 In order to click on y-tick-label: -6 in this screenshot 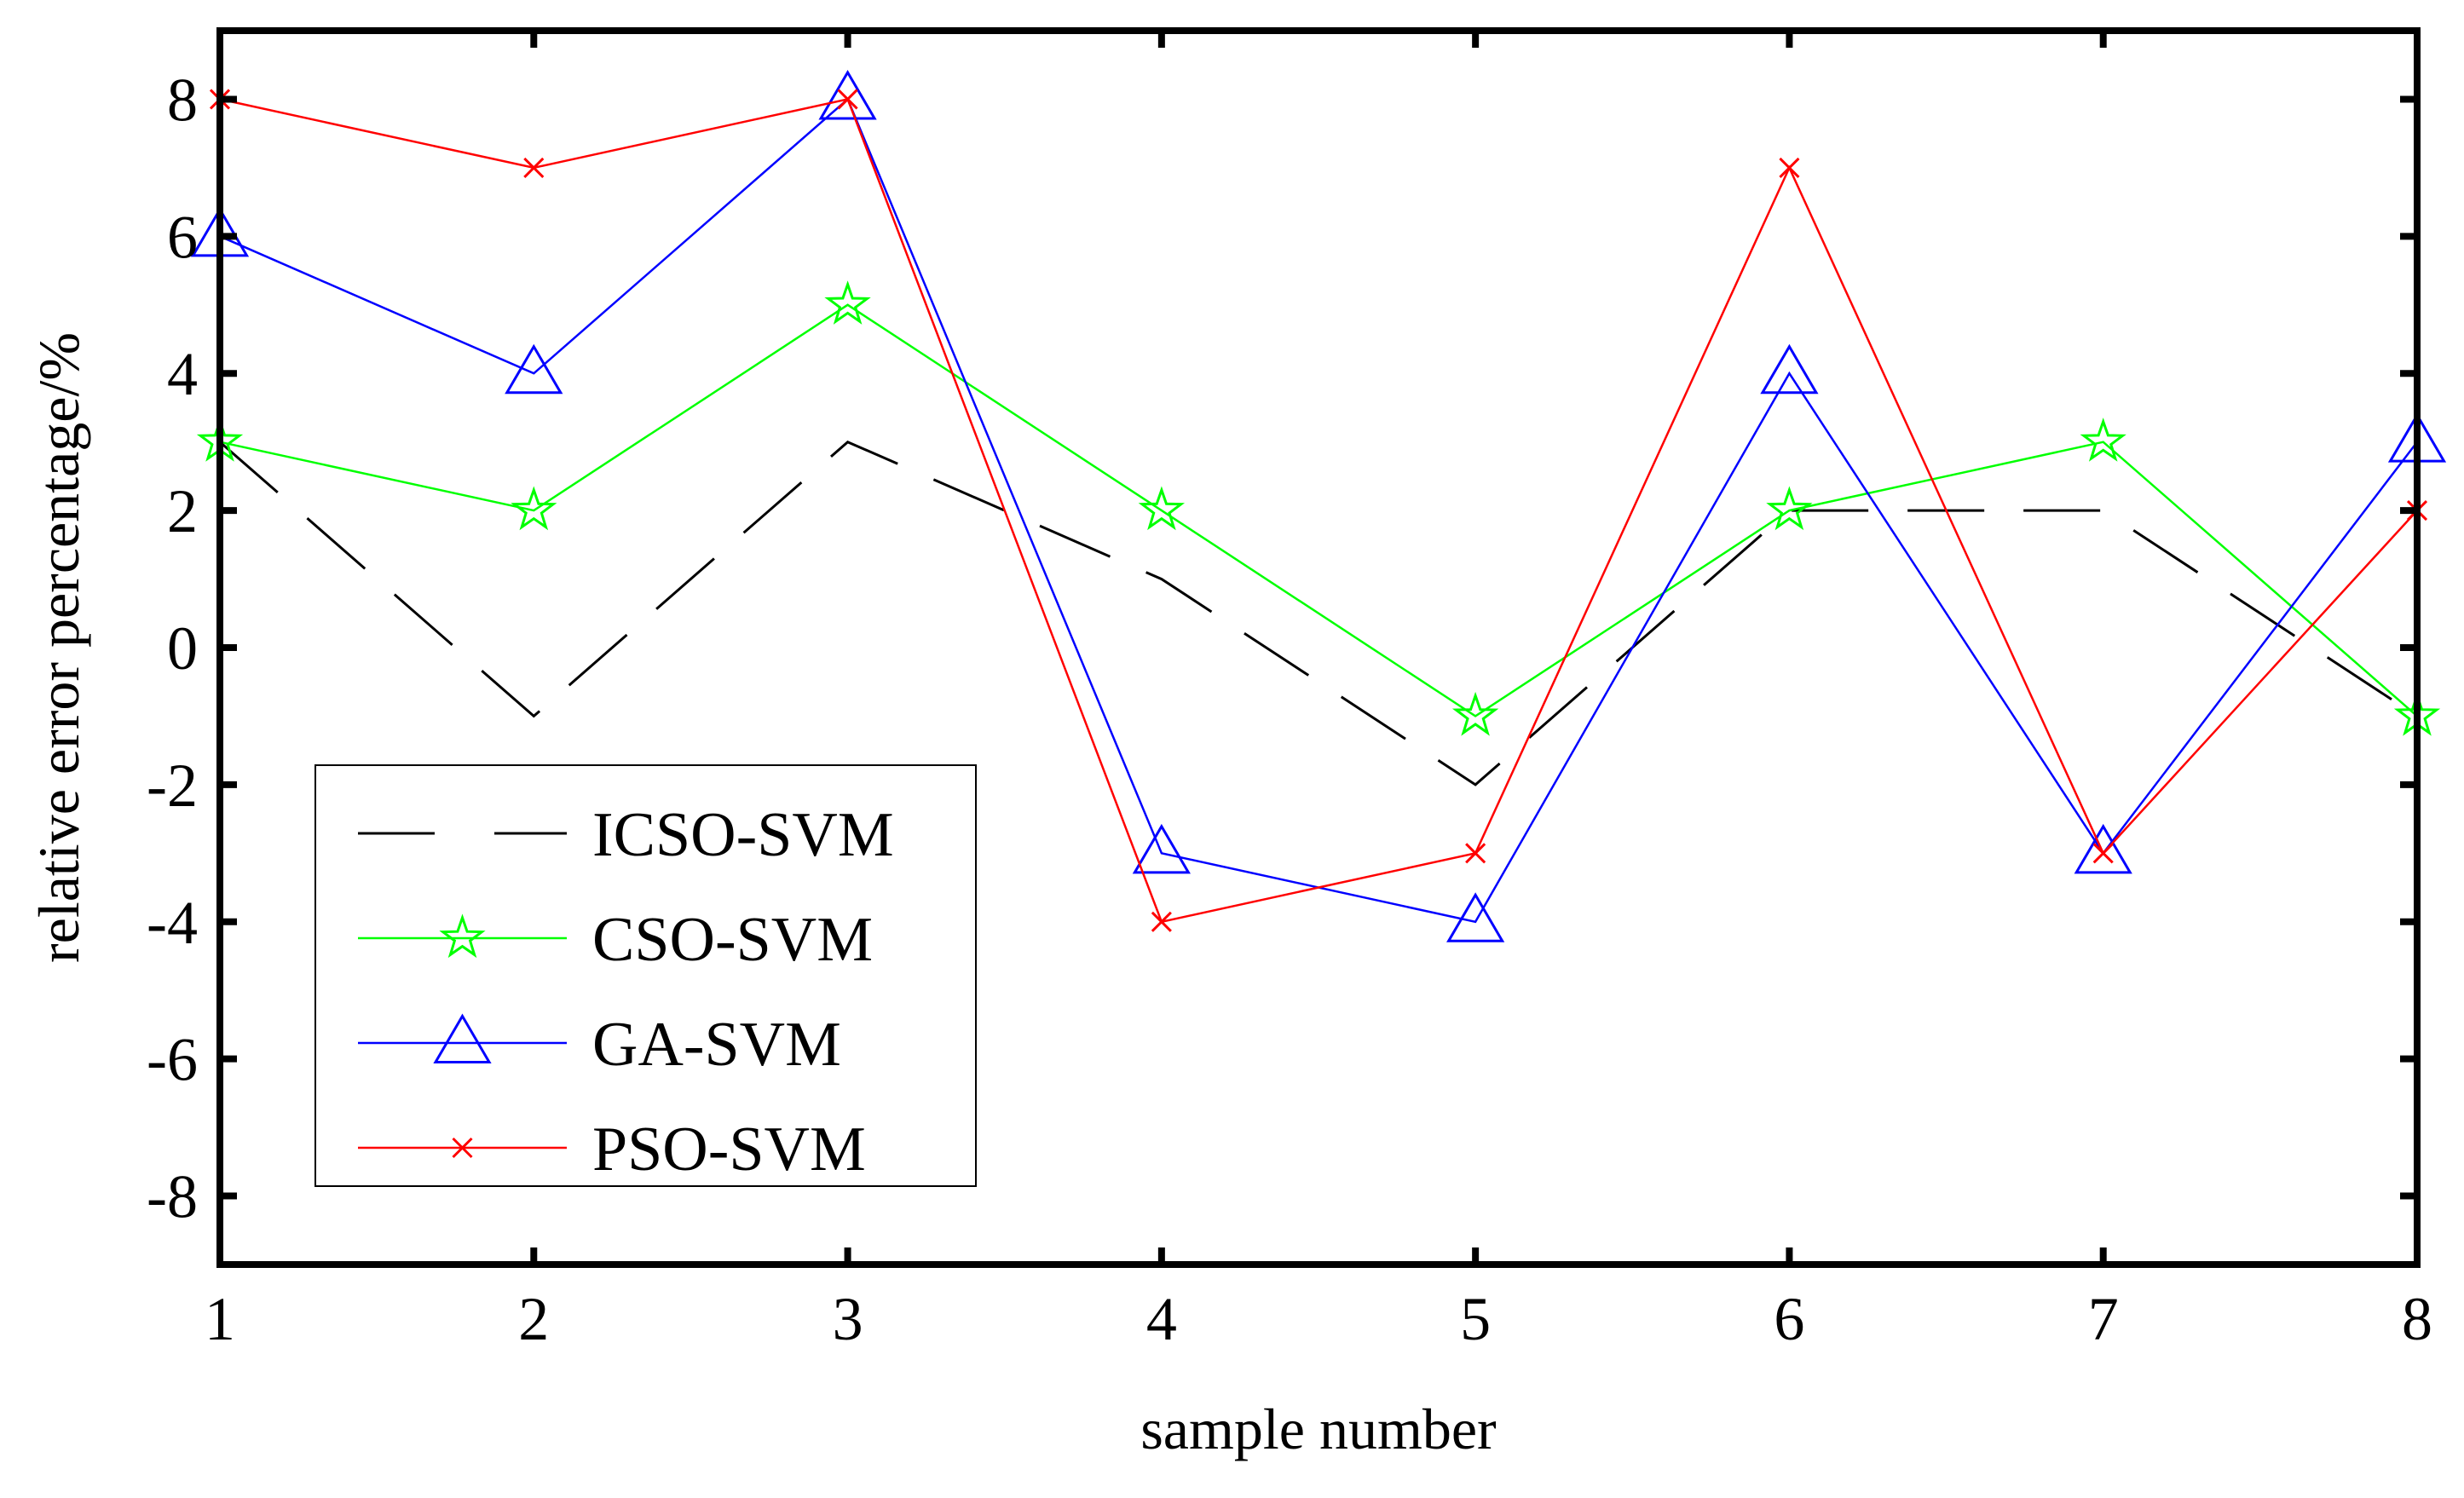, I will do `click(172, 1060)`.